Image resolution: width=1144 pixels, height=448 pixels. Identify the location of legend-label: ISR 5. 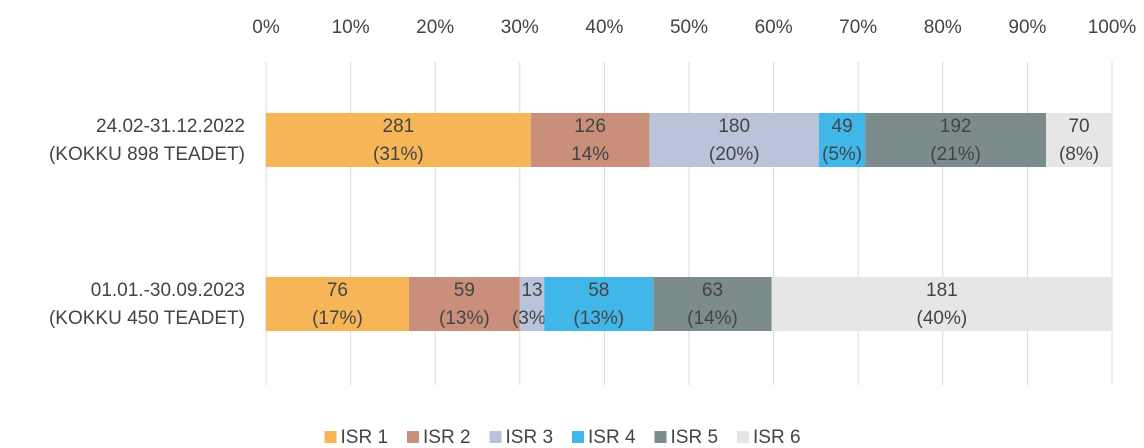
(695, 437).